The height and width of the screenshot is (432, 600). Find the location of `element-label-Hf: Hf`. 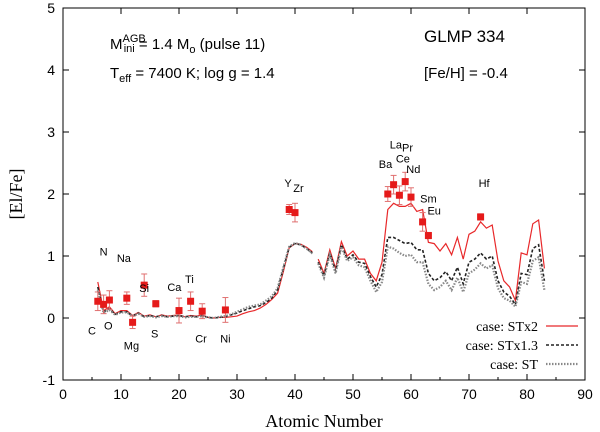

element-label-Hf: Hf is located at coordinates (485, 184).